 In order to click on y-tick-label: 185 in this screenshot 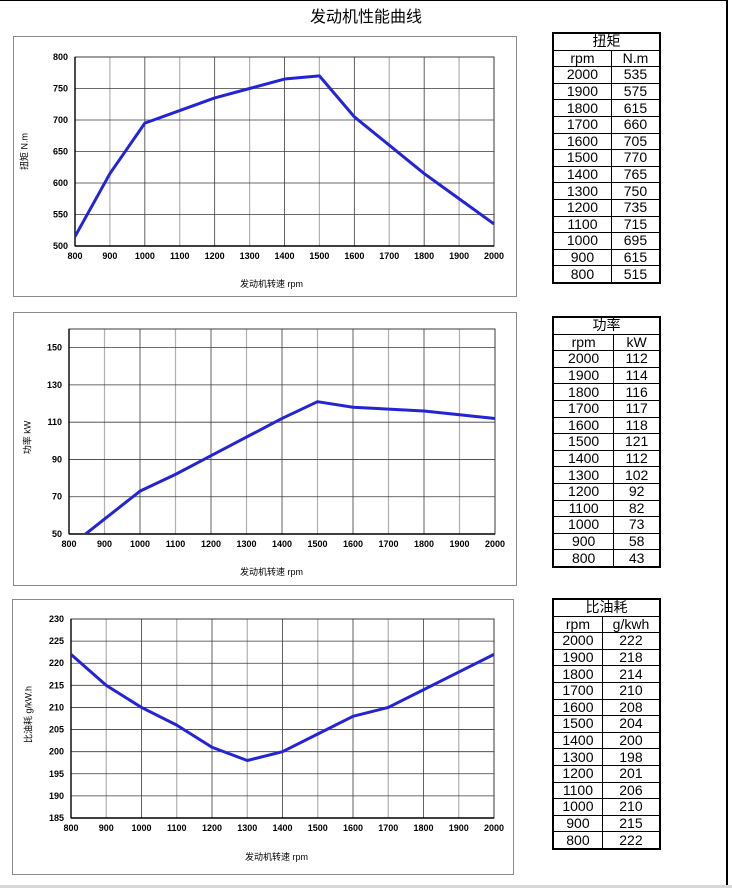, I will do `click(56, 818)`.